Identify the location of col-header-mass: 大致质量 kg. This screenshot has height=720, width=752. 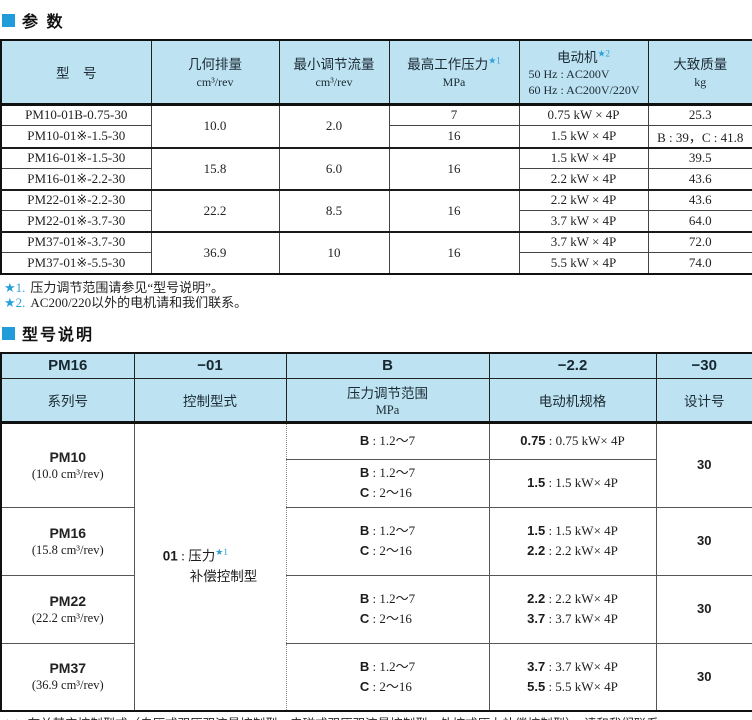
(699, 72).